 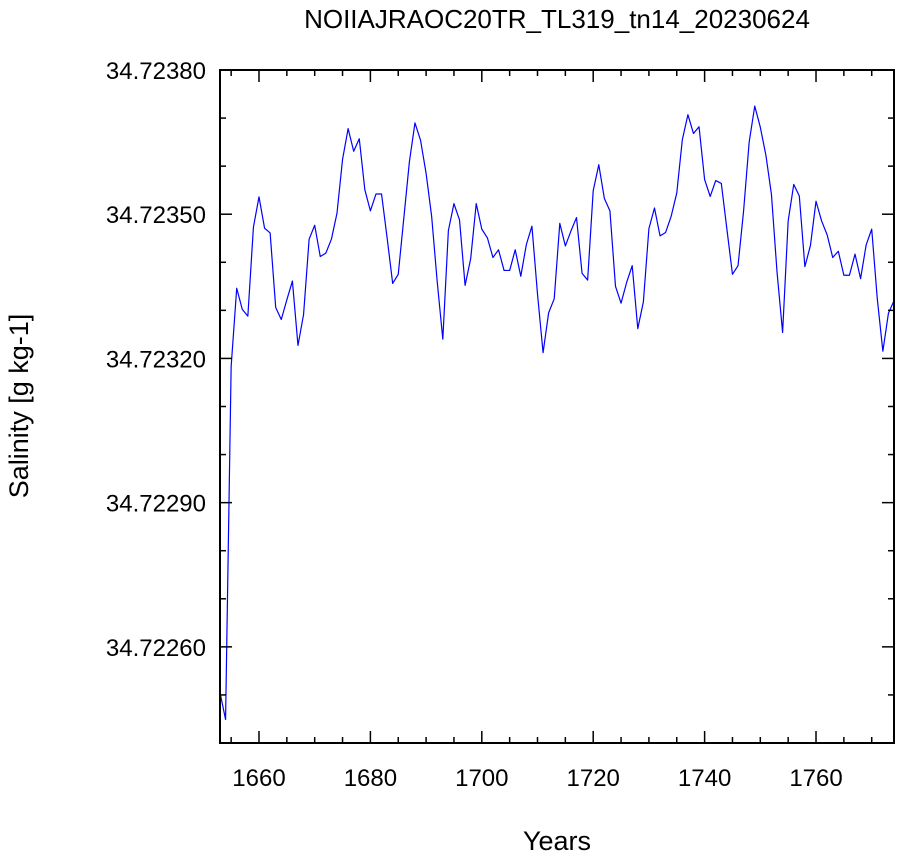 I want to click on x-axis-label: Years, so click(x=557, y=841).